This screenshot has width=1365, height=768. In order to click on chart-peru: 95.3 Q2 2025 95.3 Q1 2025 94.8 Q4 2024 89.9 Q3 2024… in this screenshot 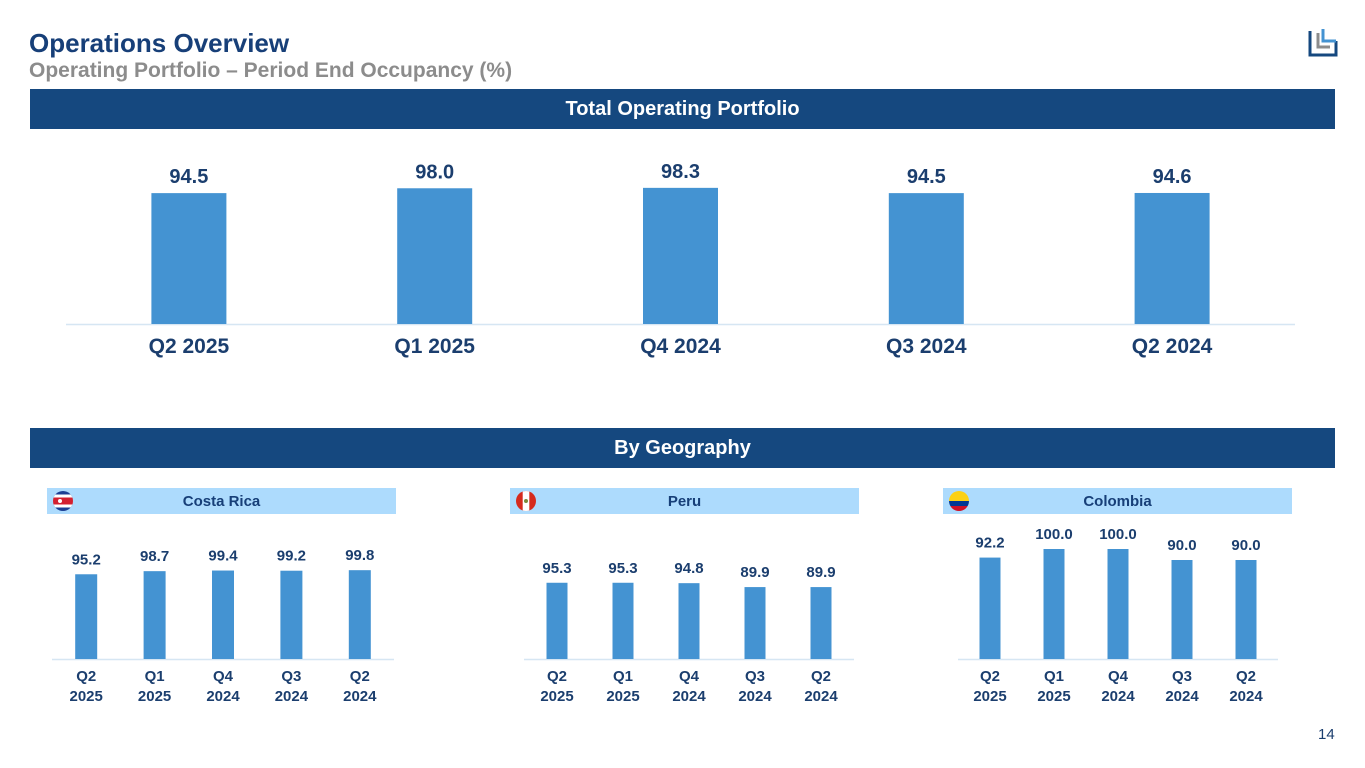, I will do `click(689, 632)`.